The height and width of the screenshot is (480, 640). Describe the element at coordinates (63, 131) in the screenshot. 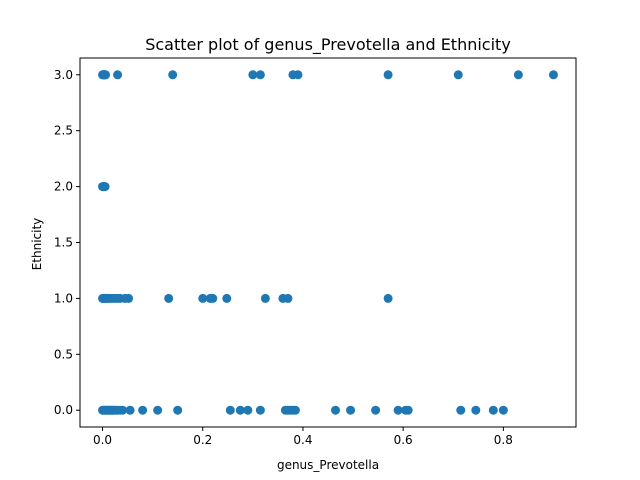

I see `y-tick-label: 2.5` at that location.